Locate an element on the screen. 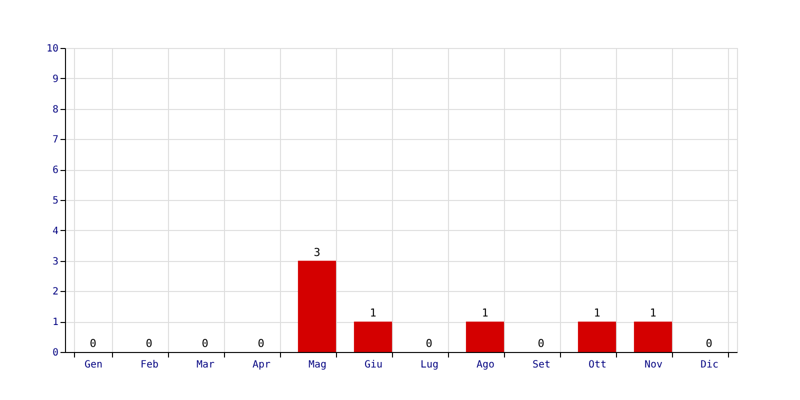 The image size is (800, 400). y-tick-label: 7 is located at coordinates (55, 140).